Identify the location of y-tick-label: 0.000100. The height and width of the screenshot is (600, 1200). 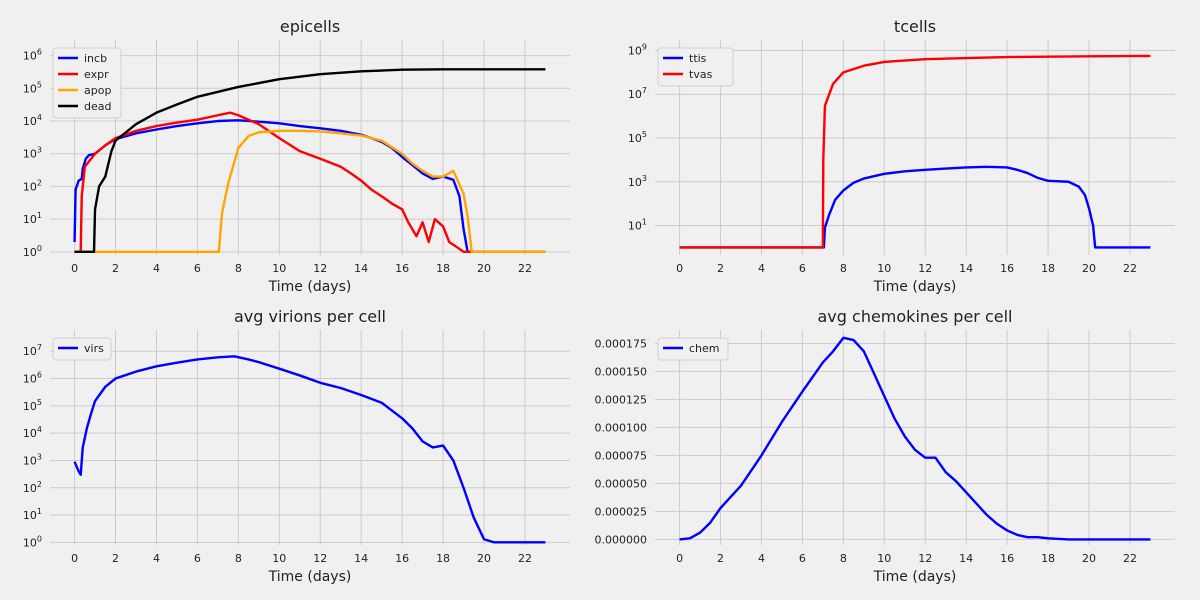
(621, 427).